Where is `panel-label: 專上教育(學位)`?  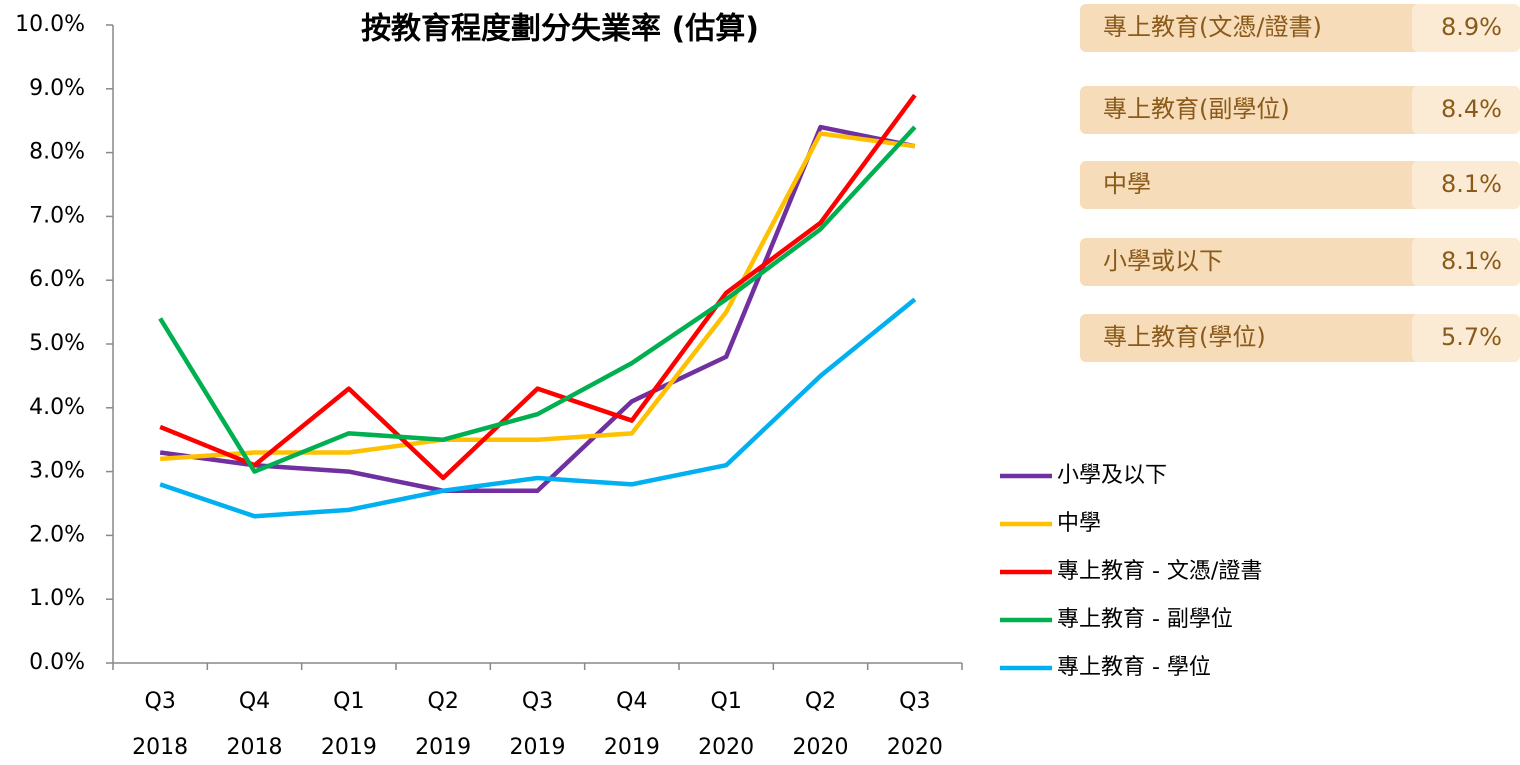
panel-label: 專上教育(學位) is located at coordinates (1184, 337).